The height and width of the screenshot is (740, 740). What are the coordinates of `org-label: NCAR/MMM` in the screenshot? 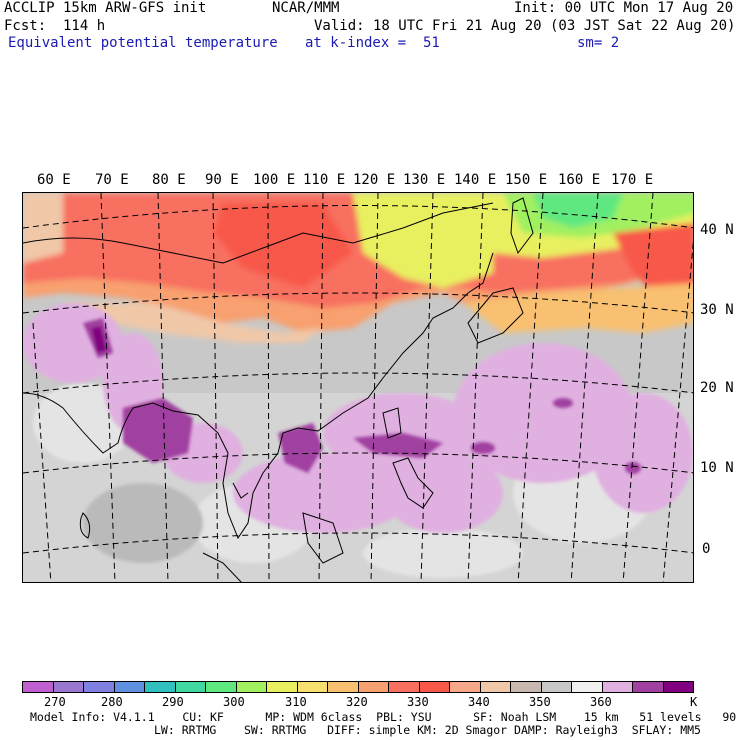 It's located at (306, 8).